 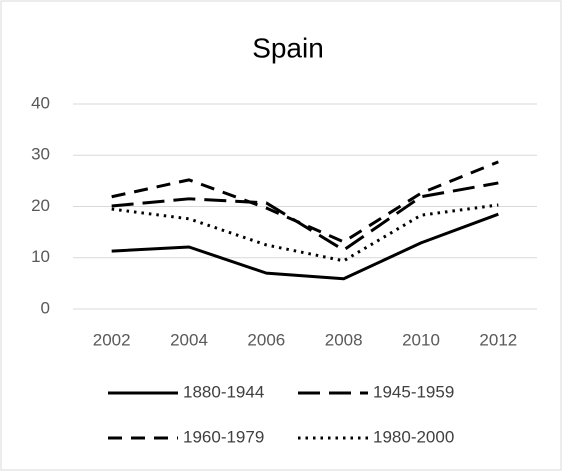 What do you see at coordinates (498, 339) in the screenshot?
I see `x-tick-label: 2012` at bounding box center [498, 339].